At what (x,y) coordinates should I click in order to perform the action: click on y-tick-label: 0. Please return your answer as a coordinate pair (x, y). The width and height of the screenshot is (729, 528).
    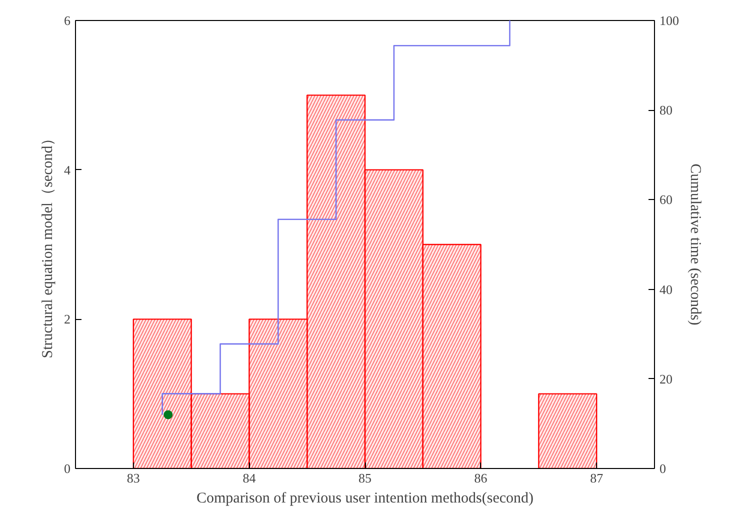
    Looking at the image, I should click on (67, 468).